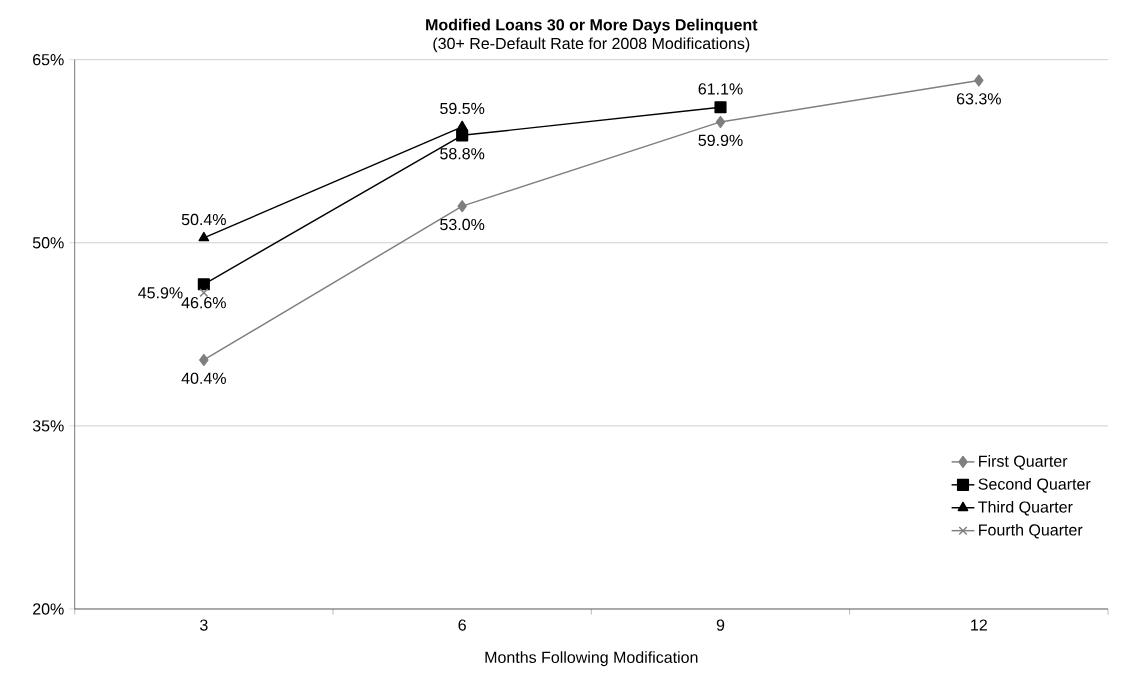 The image size is (1122, 685). Describe the element at coordinates (203, 378) in the screenshot. I see `data-label: 40.4%` at that location.